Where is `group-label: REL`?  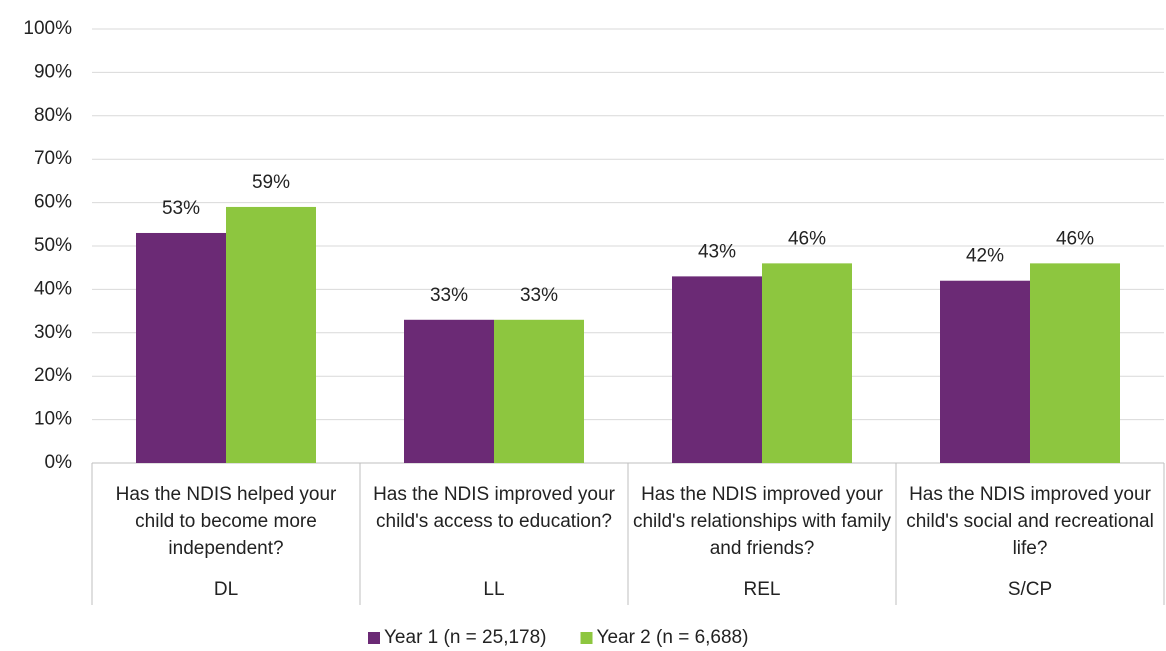 group-label: REL is located at coordinates (762, 589).